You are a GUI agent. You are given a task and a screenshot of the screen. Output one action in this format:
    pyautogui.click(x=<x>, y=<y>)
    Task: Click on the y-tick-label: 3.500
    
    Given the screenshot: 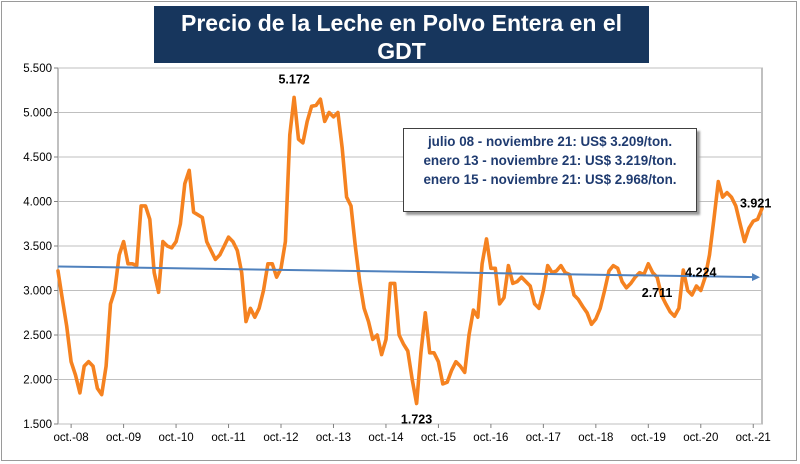 What is the action you would take?
    pyautogui.click(x=37, y=247)
    